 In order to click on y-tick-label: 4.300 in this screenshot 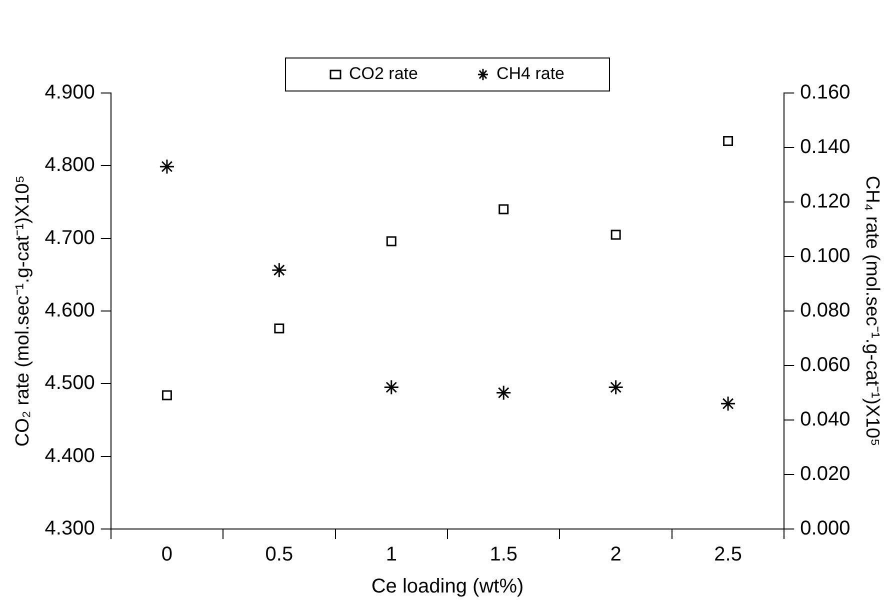, I will do `click(69, 529)`.